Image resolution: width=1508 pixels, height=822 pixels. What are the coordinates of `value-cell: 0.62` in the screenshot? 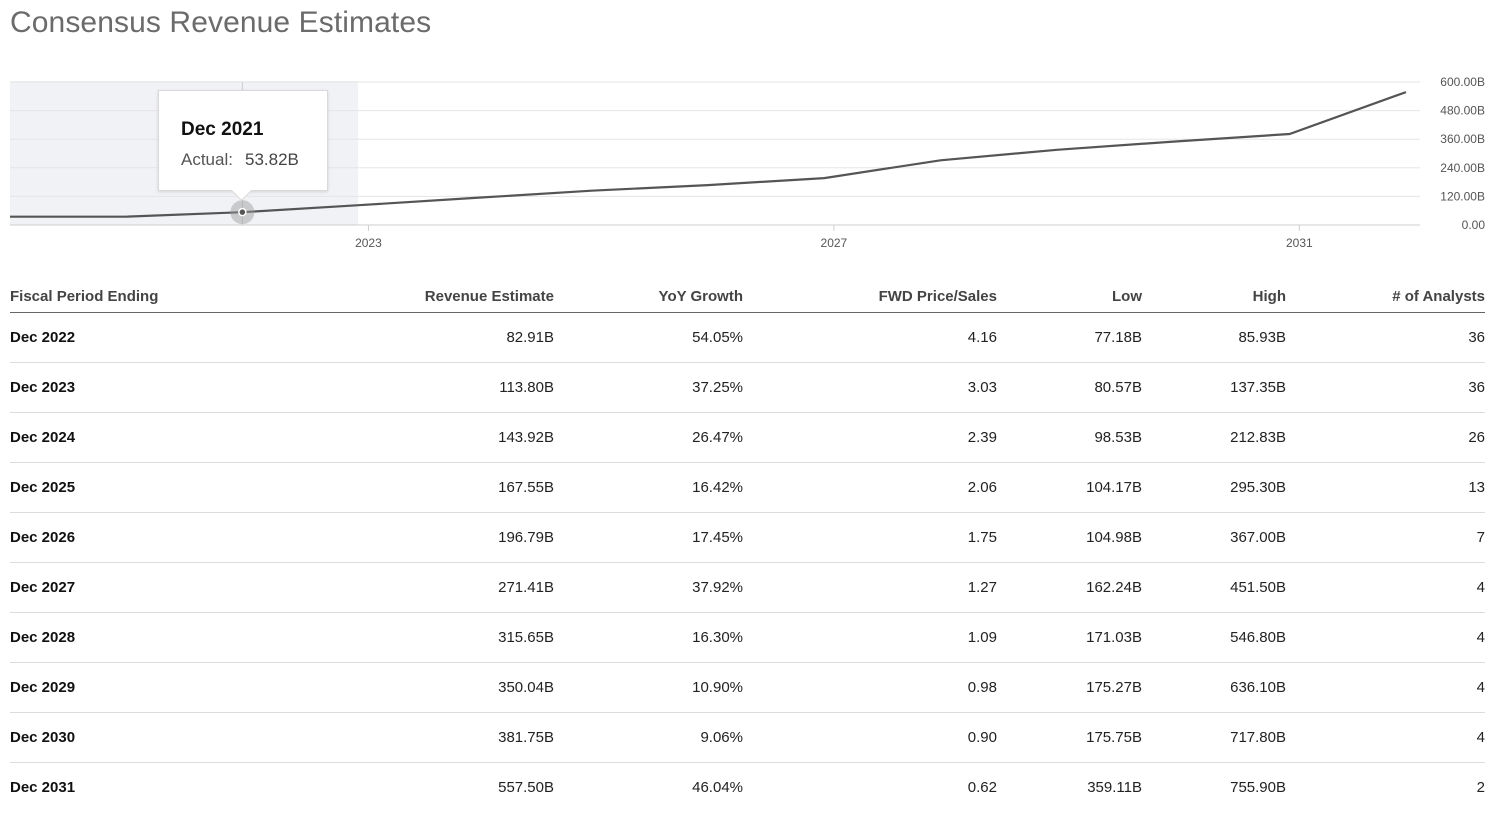 It's located at (870, 787).